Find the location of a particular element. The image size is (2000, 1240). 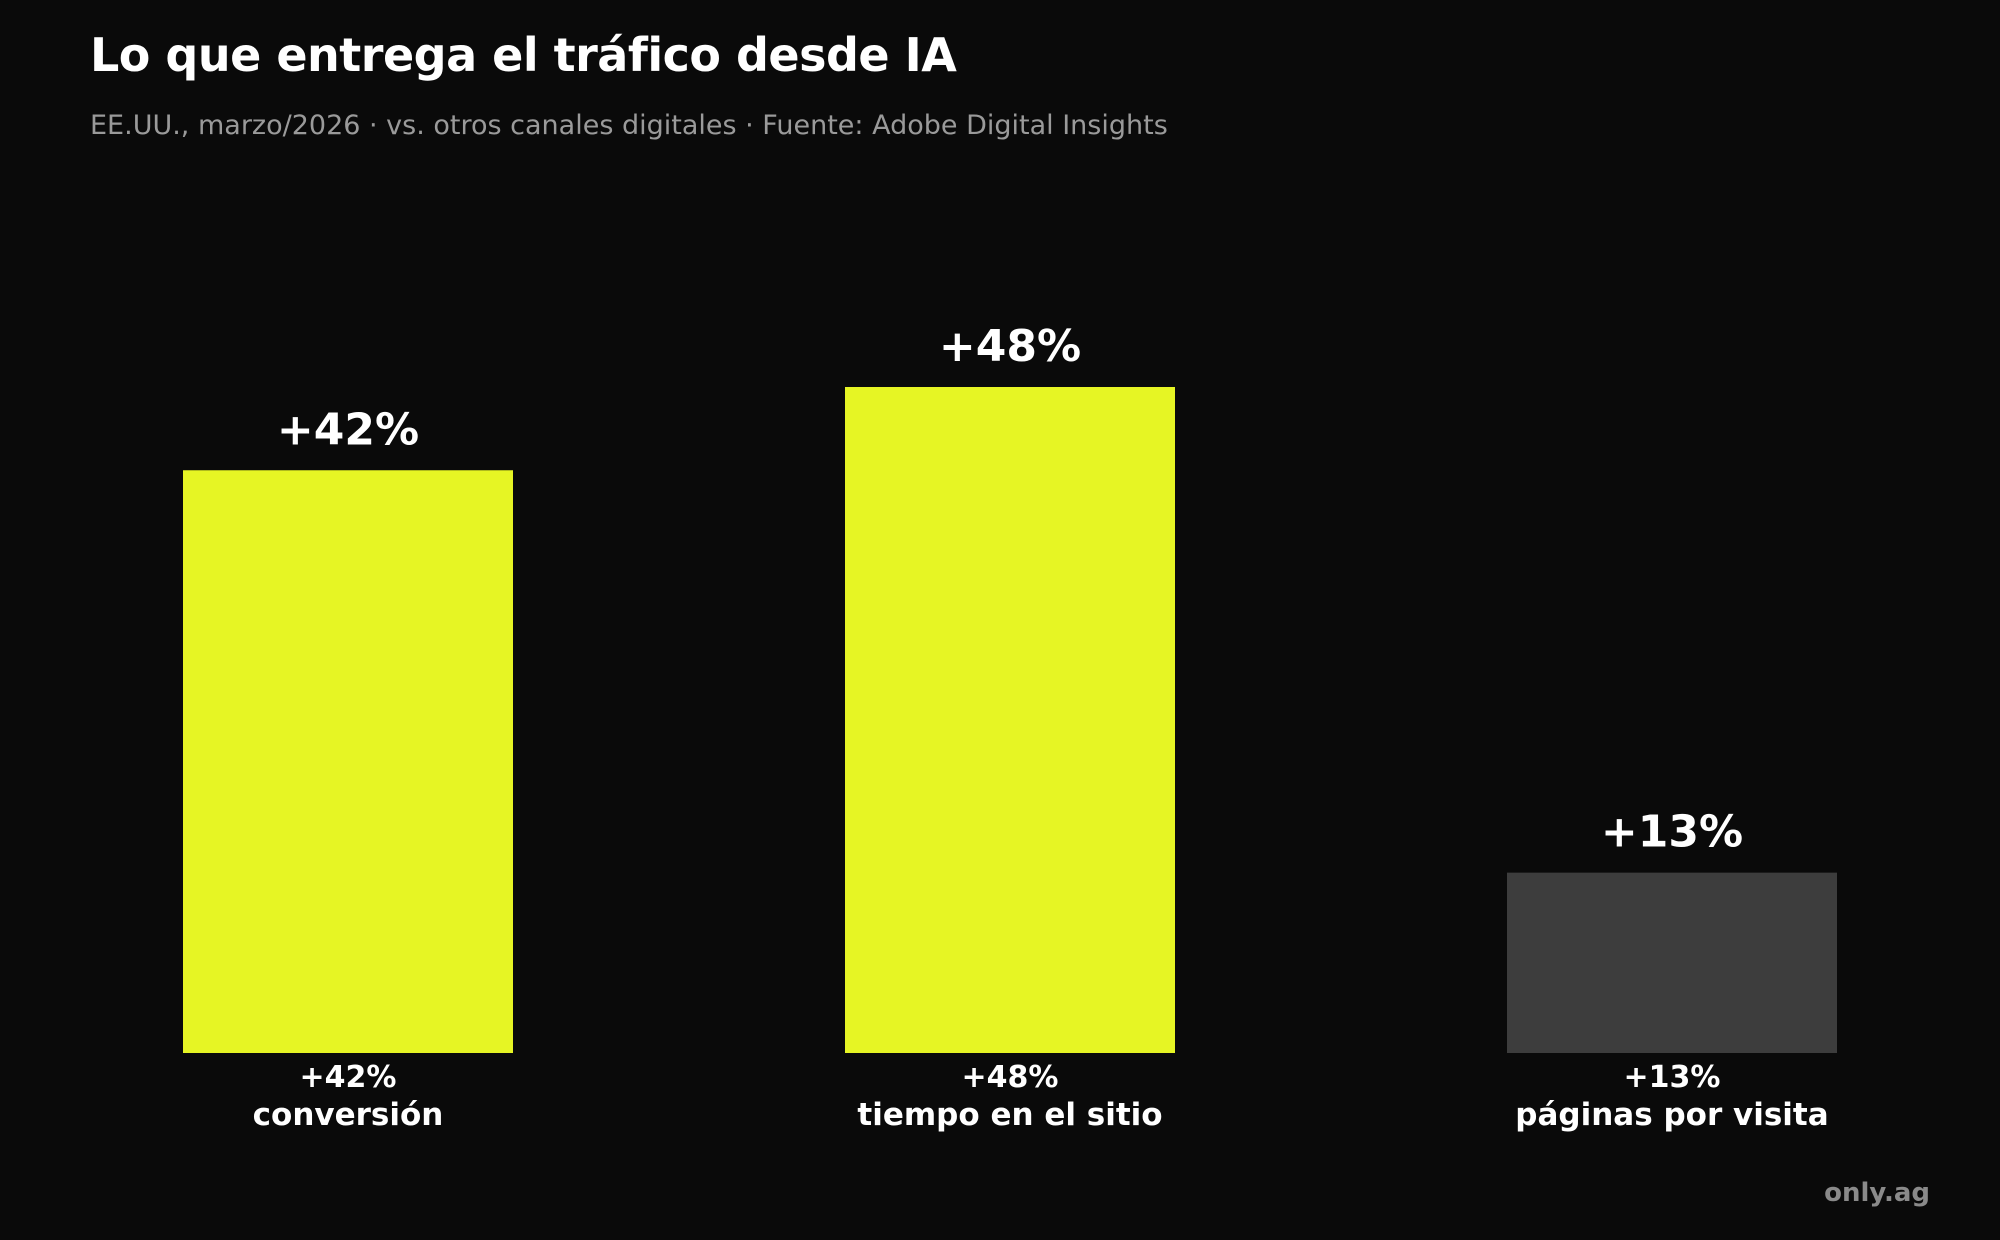

bar-value-label-conversion: +42% is located at coordinates (348, 429).